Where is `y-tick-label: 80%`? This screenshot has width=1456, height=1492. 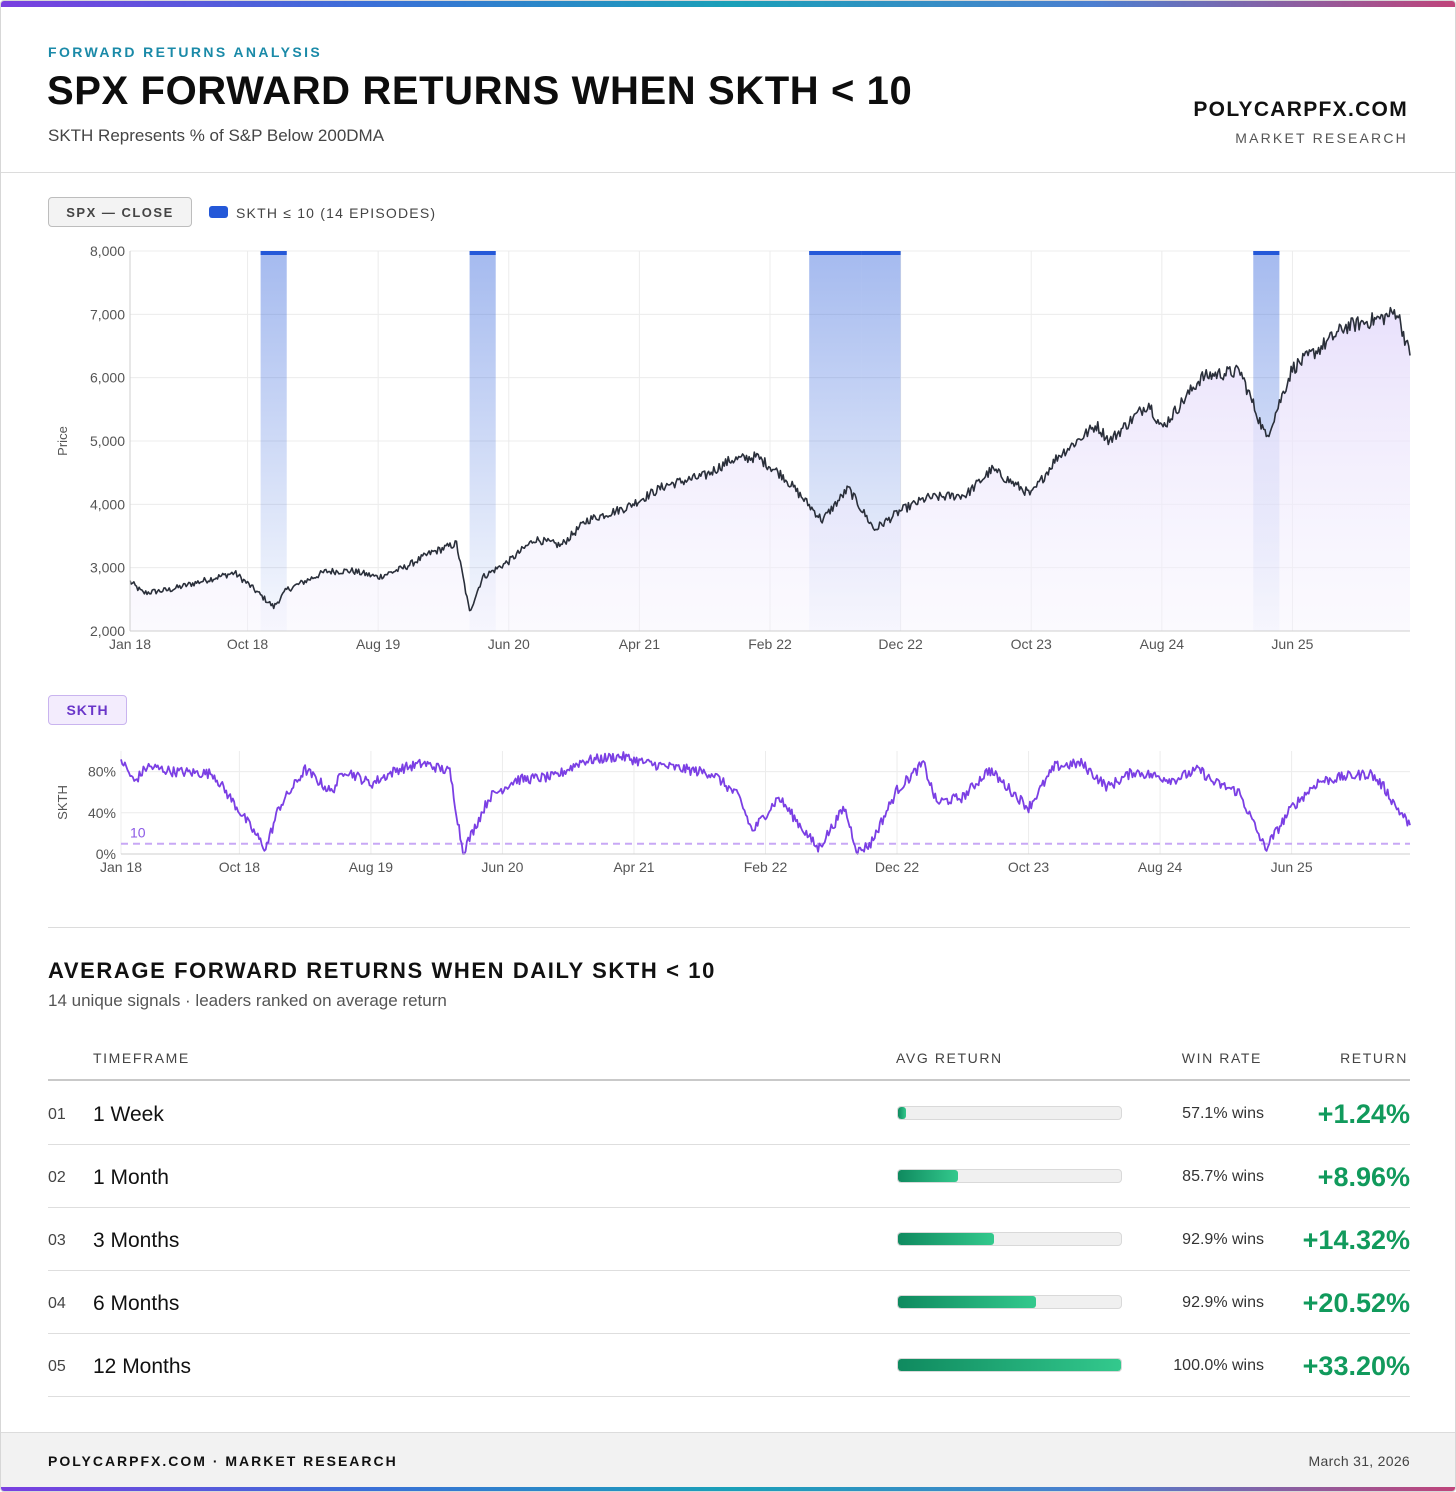
y-tick-label: 80% is located at coordinates (102, 772).